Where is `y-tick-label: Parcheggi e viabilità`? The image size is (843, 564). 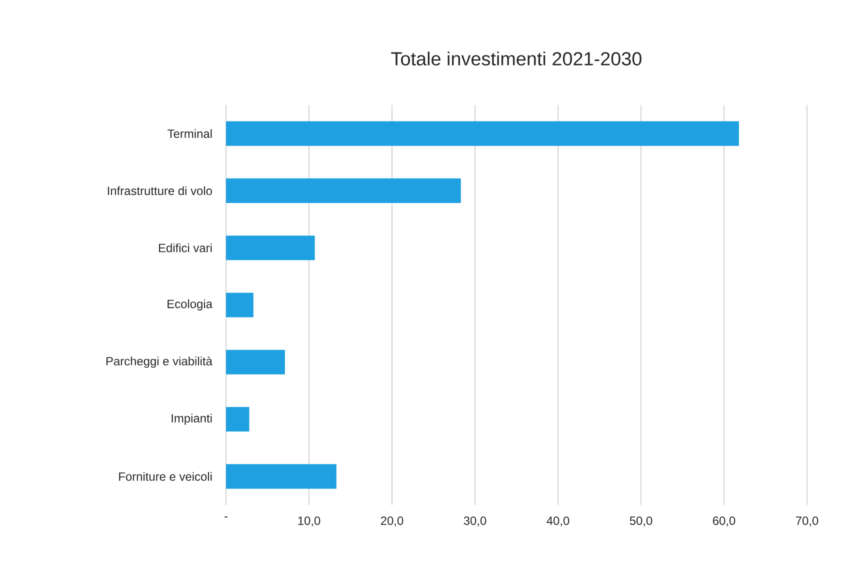
y-tick-label: Parcheggi e viabilità is located at coordinates (159, 362).